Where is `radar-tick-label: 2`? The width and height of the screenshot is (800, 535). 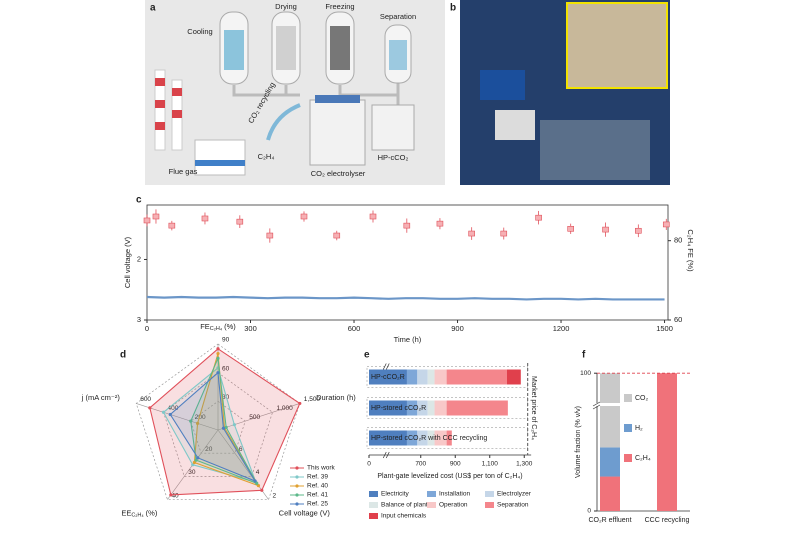 radar-tick-label: 2 is located at coordinates (275, 495).